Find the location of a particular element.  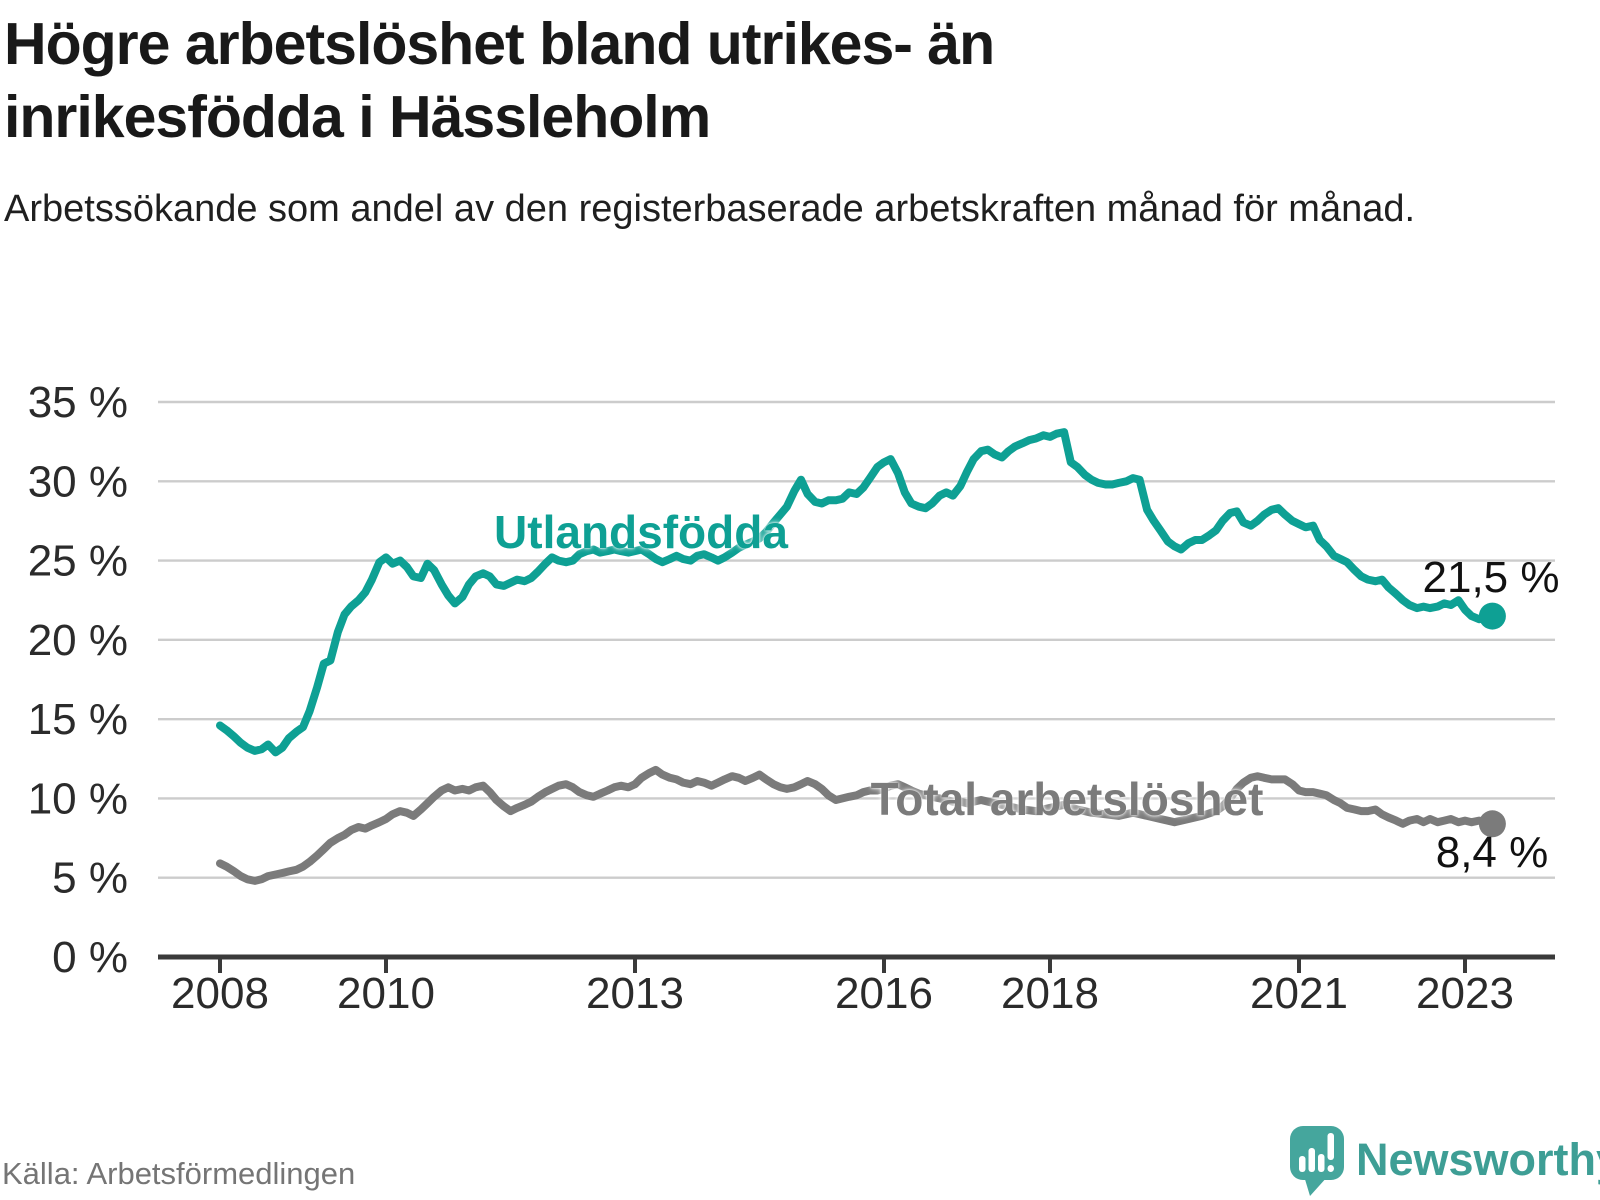

x-axis-tick-label: 2016 is located at coordinates (884, 993).